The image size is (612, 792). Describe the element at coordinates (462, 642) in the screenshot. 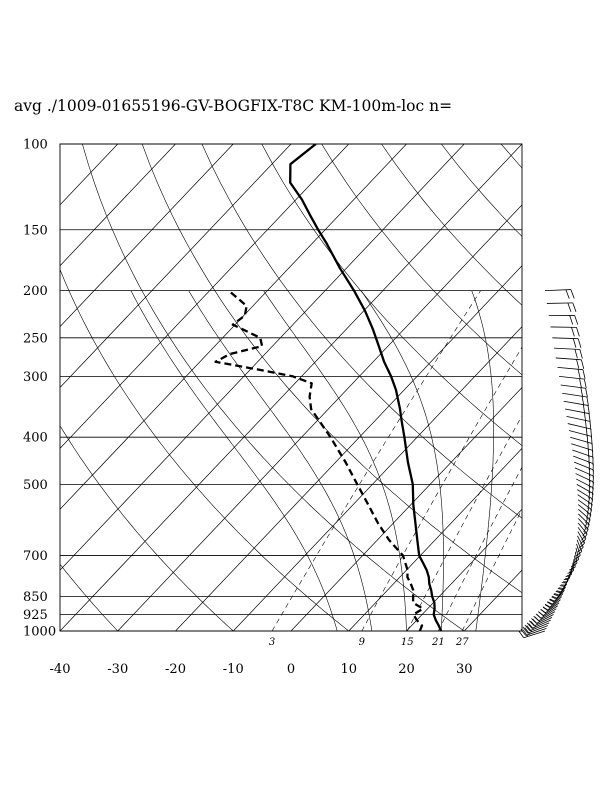

I see `mixing-ratio-label: 27` at that location.